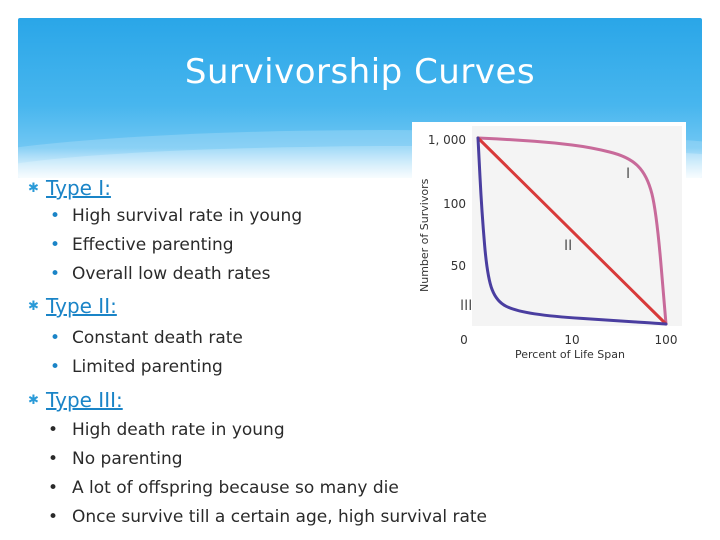  I want to click on section-heading-type-iii: ✱ Type III:, so click(75, 400).